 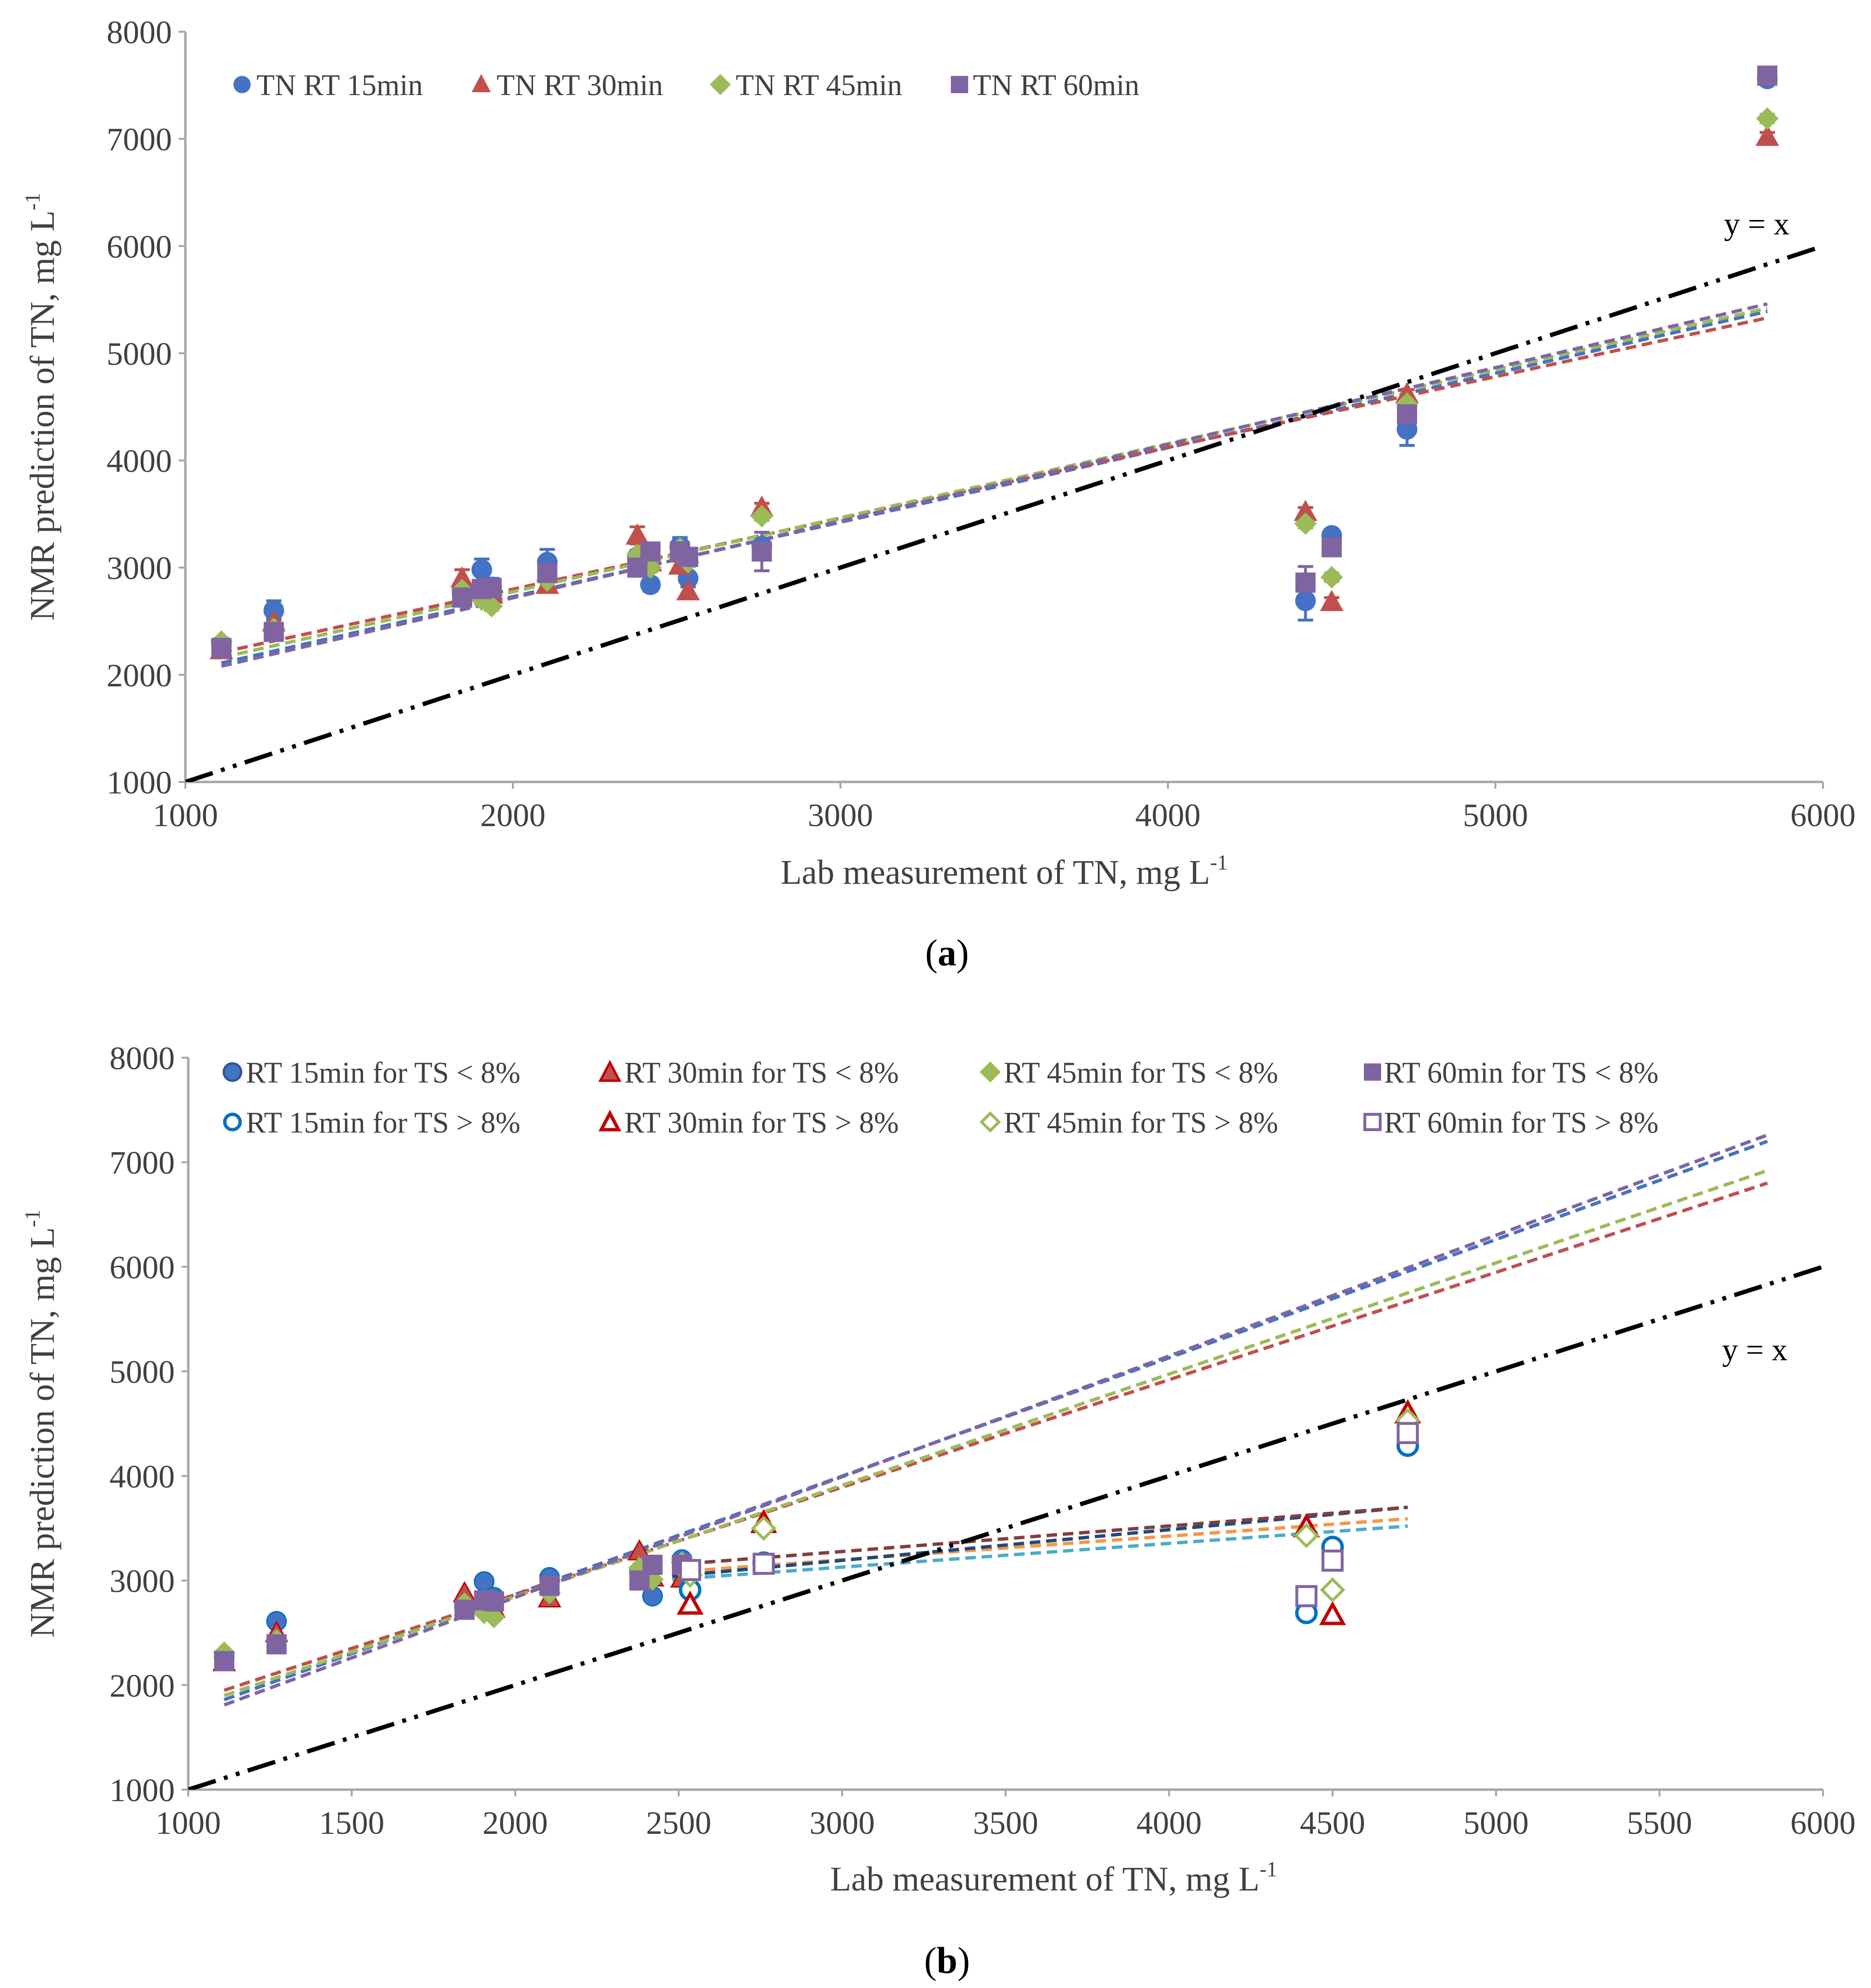 I want to click on legend-item-rt-45min-ts-below-8: RT 45min for TS < 8%, so click(x=1129, y=1073).